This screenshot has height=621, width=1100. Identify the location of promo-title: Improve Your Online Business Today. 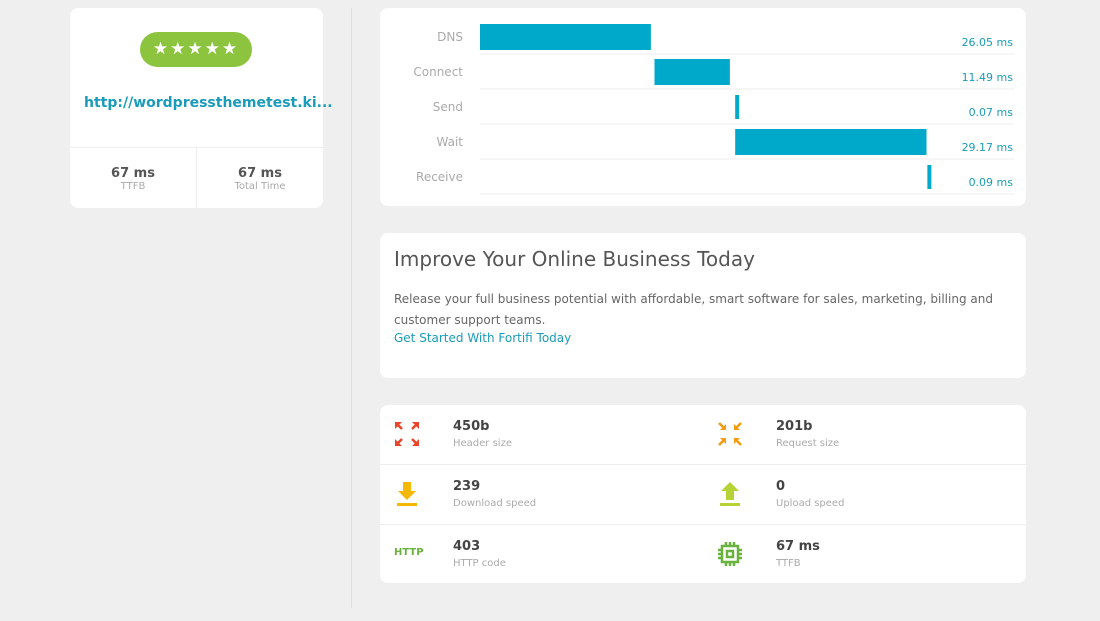
(574, 259).